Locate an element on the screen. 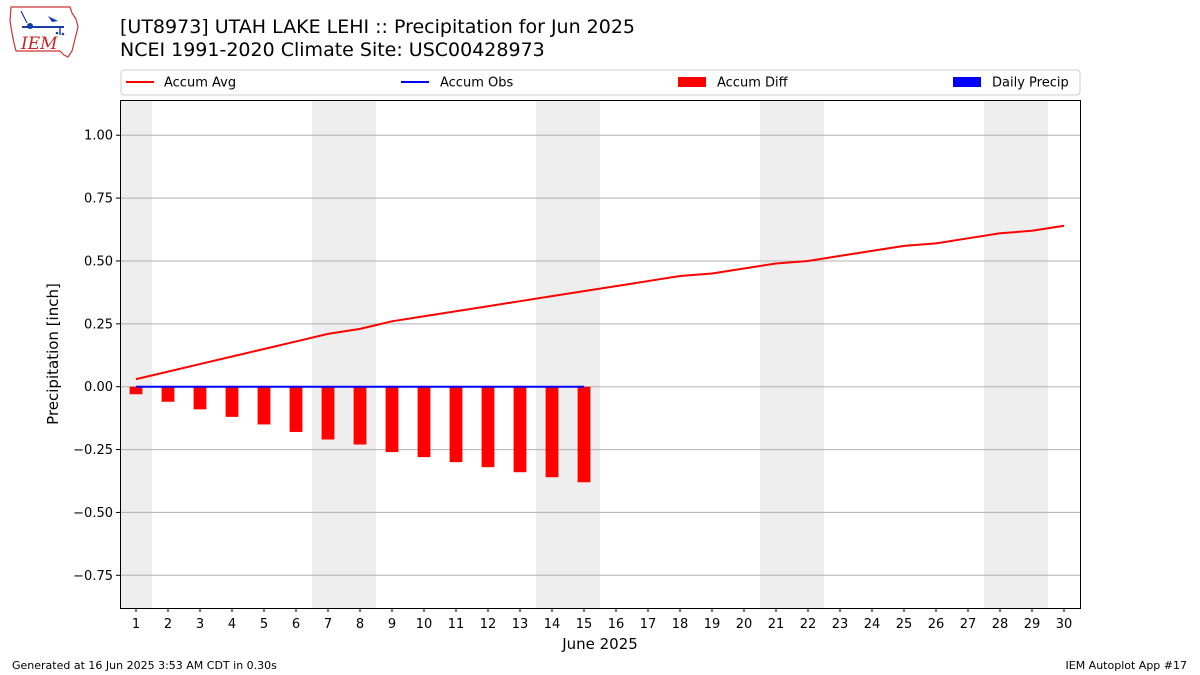 The height and width of the screenshot is (675, 1200). x-tick-label: 24 is located at coordinates (872, 624).